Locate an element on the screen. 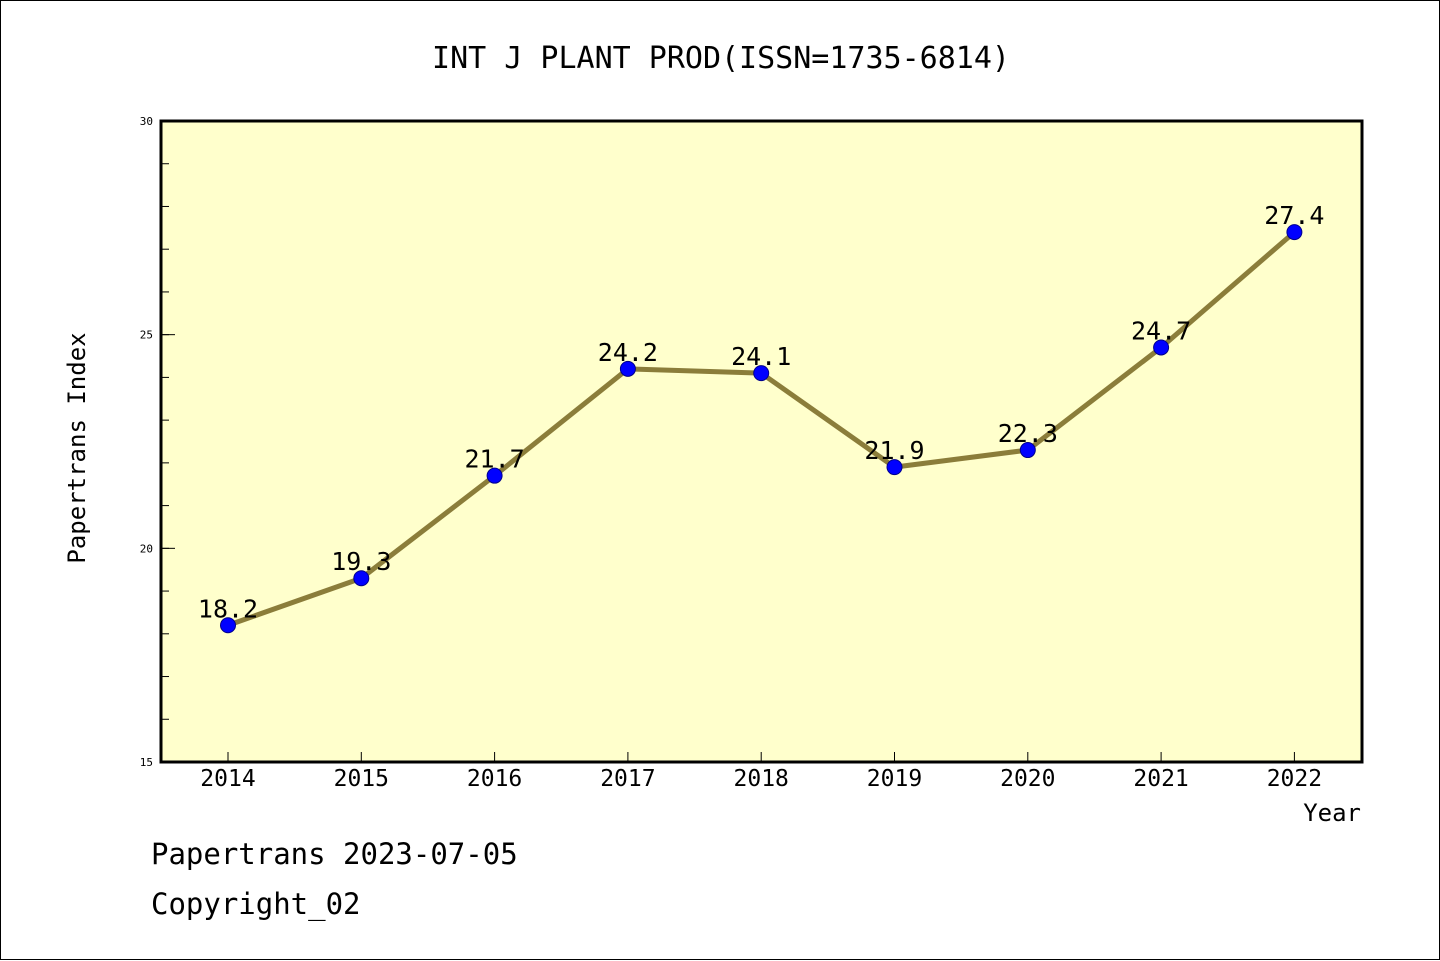 Image resolution: width=1440 pixels, height=961 pixels. x-tick-label: 2015 is located at coordinates (361, 779).